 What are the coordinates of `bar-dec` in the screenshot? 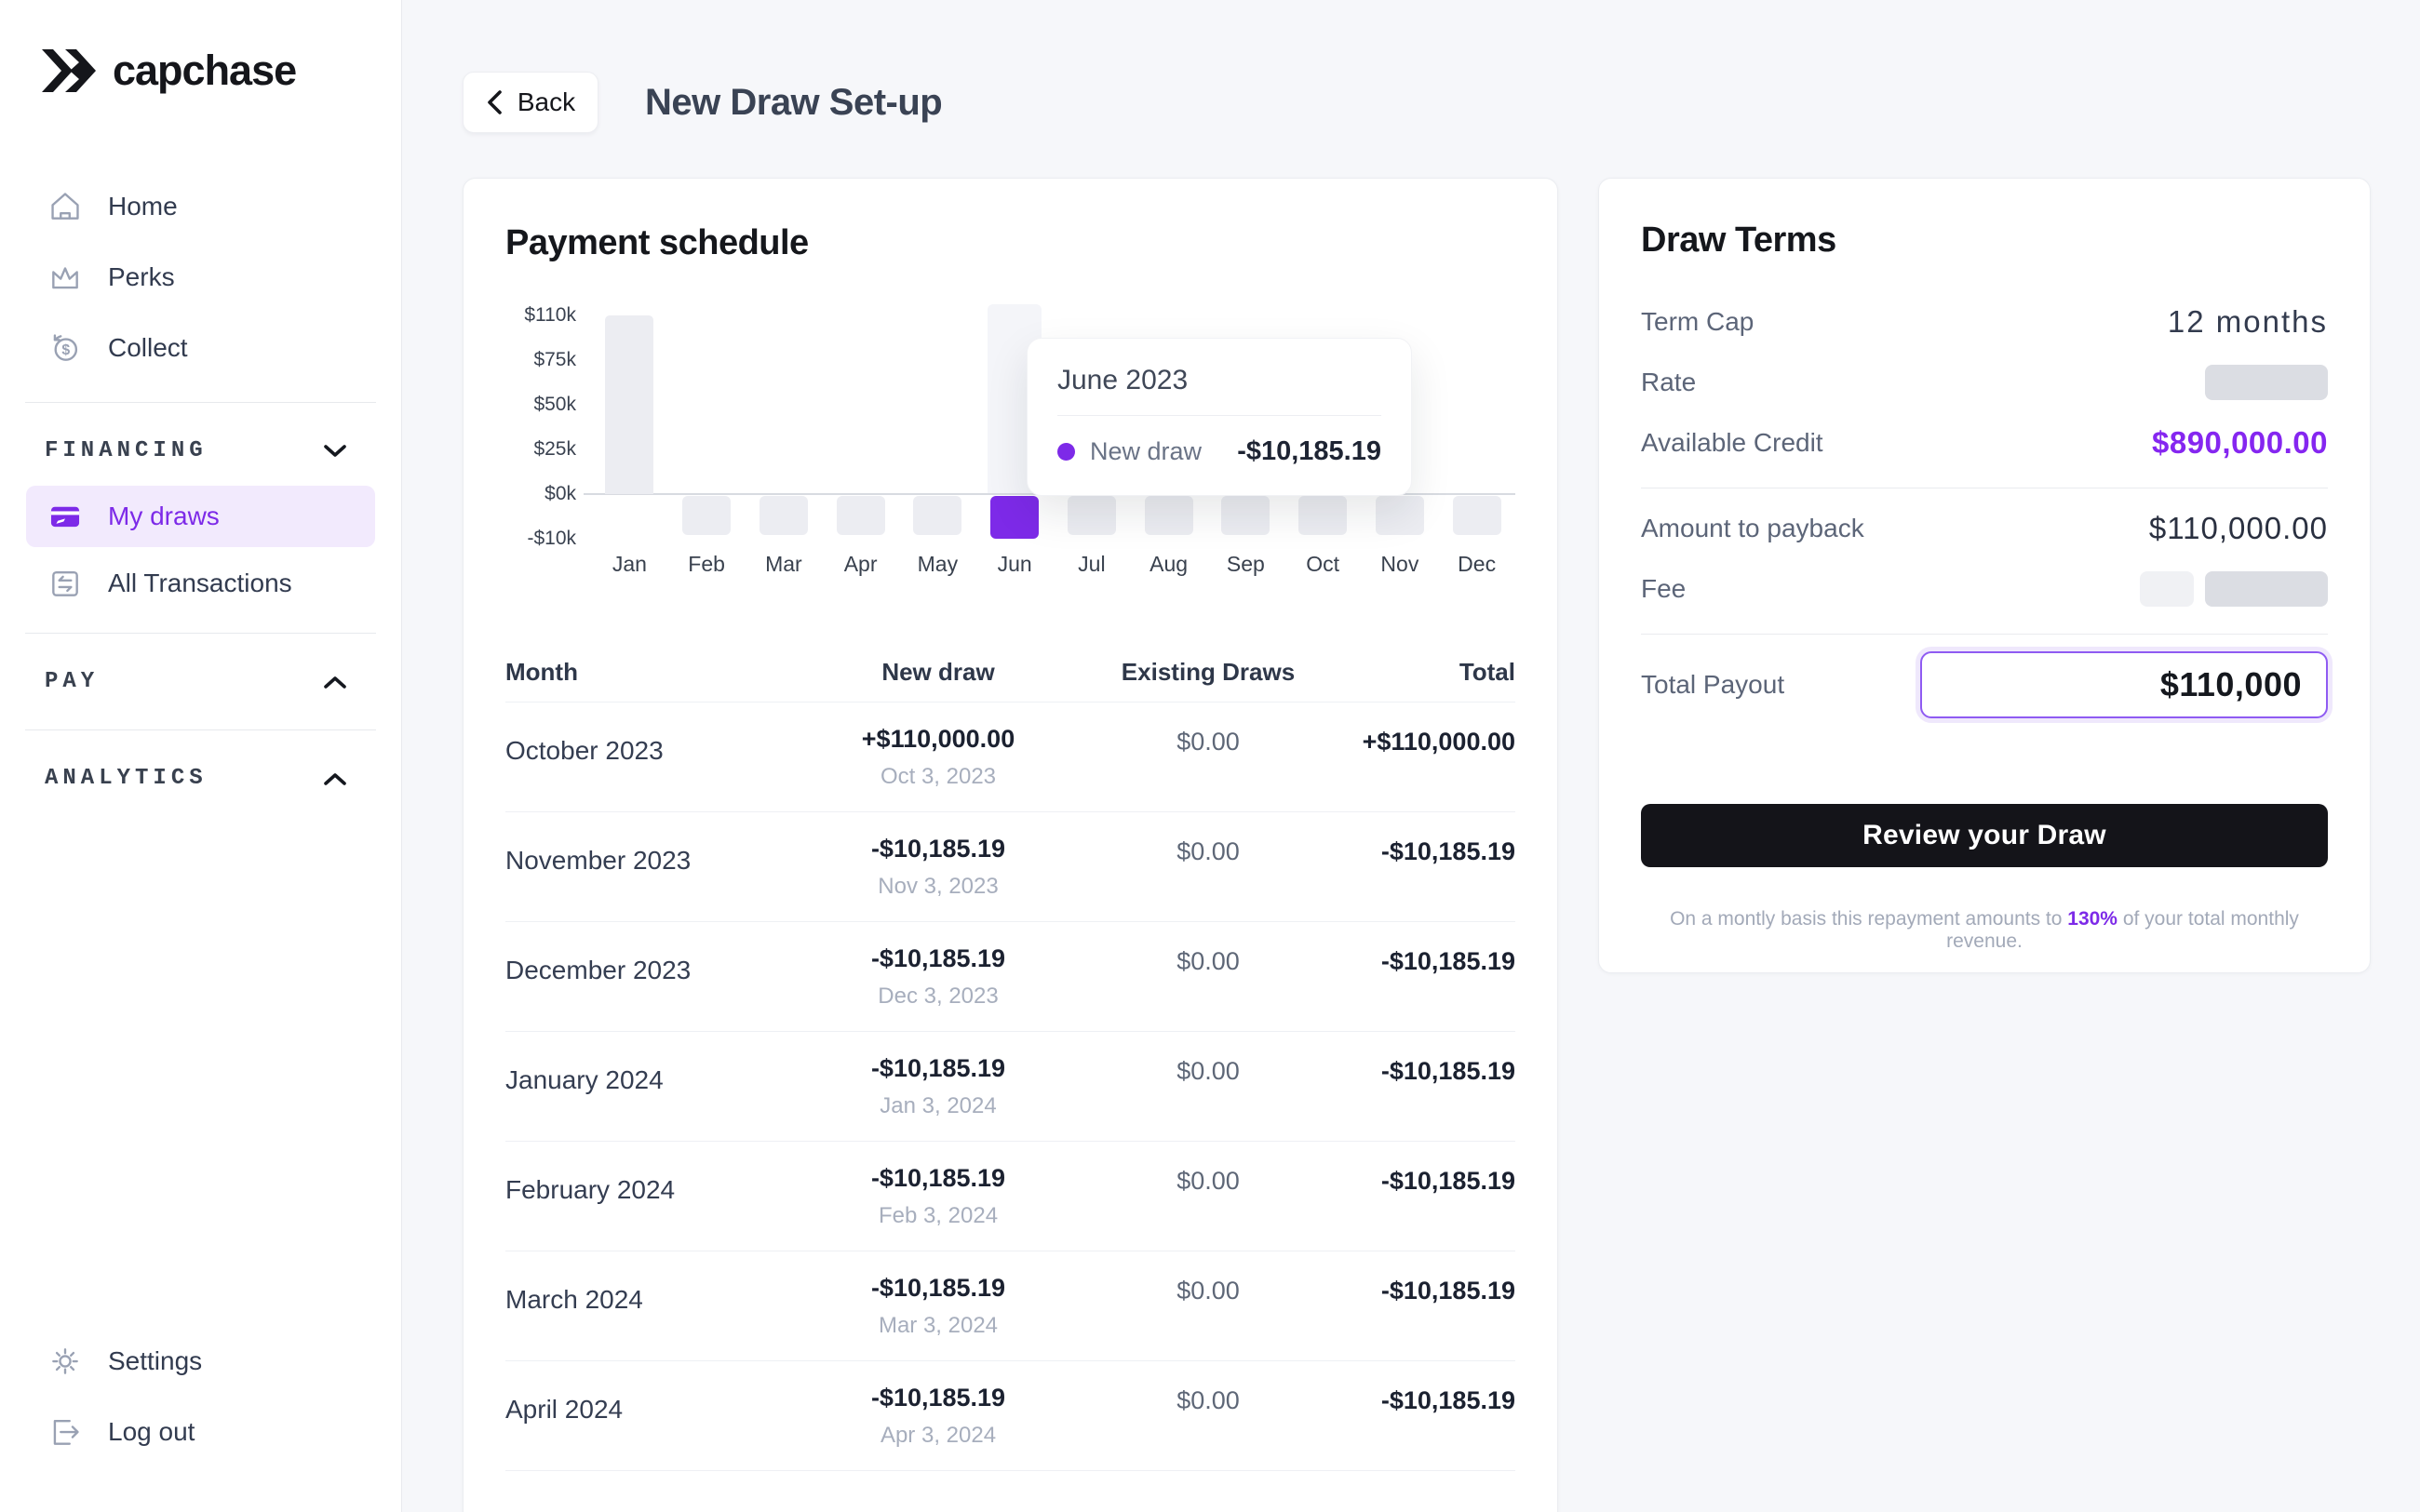 It's located at (1476, 515).